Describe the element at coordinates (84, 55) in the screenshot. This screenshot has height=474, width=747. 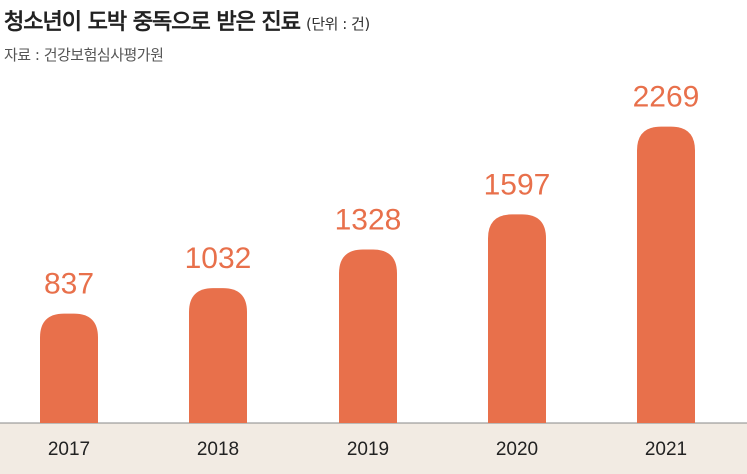
I see `source-label: 자료 : 건강보험심사평가원` at that location.